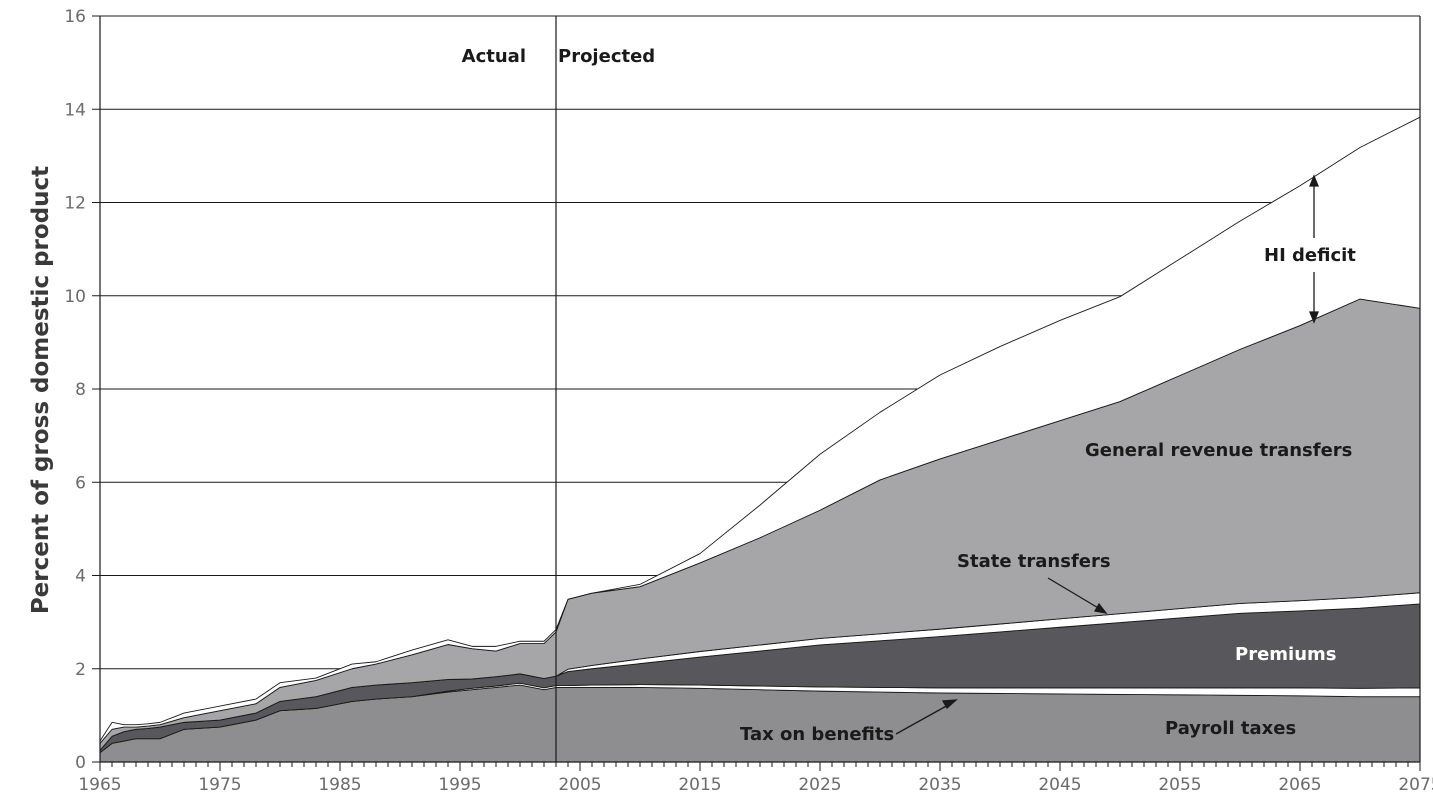 Image resolution: width=1433 pixels, height=802 pixels. What do you see at coordinates (1415, 785) in the screenshot?
I see `x-tick-label-2075: 2075` at bounding box center [1415, 785].